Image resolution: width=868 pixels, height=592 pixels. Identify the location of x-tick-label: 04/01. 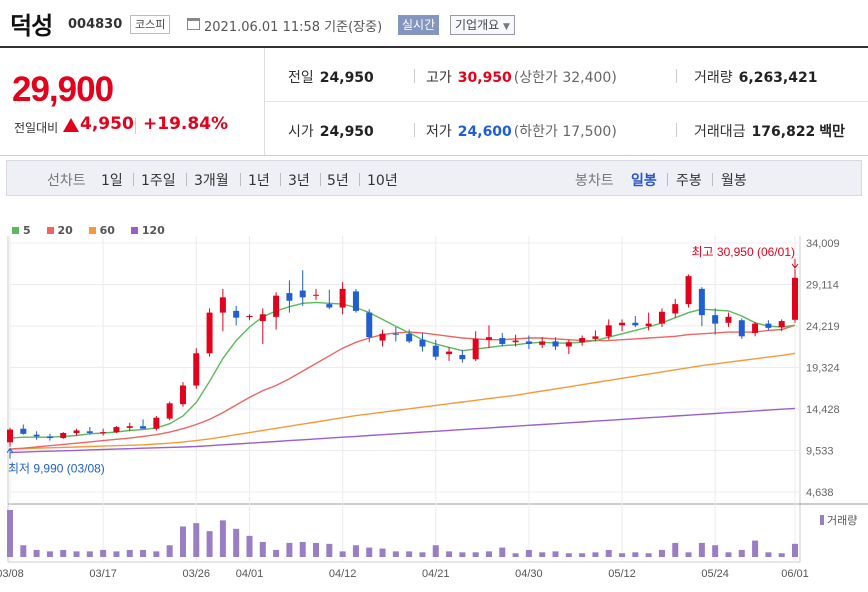
(250, 574).